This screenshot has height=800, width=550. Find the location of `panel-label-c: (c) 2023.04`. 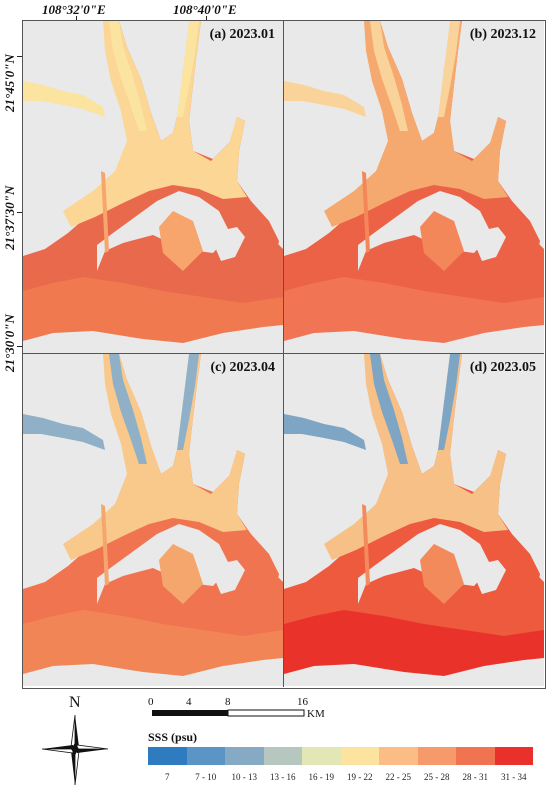

panel-label-c: (c) 2023.04 is located at coordinates (242, 367).